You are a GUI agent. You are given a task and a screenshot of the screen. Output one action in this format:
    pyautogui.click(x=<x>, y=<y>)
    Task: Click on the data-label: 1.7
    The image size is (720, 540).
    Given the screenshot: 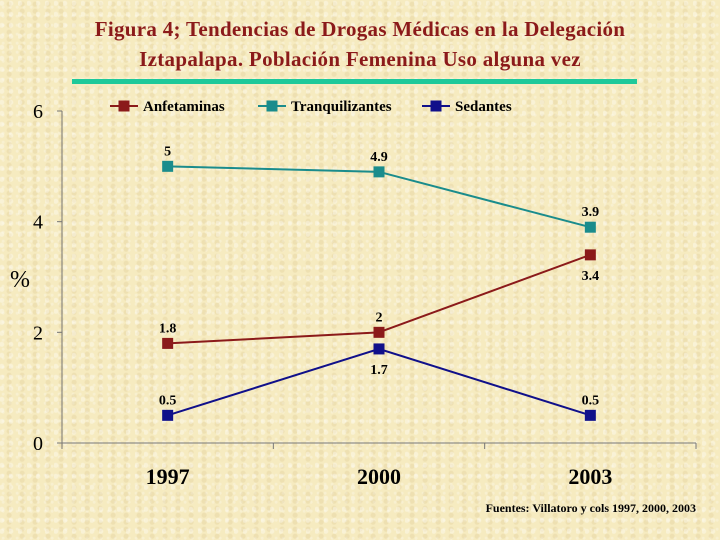 What is the action you would take?
    pyautogui.click(x=379, y=370)
    